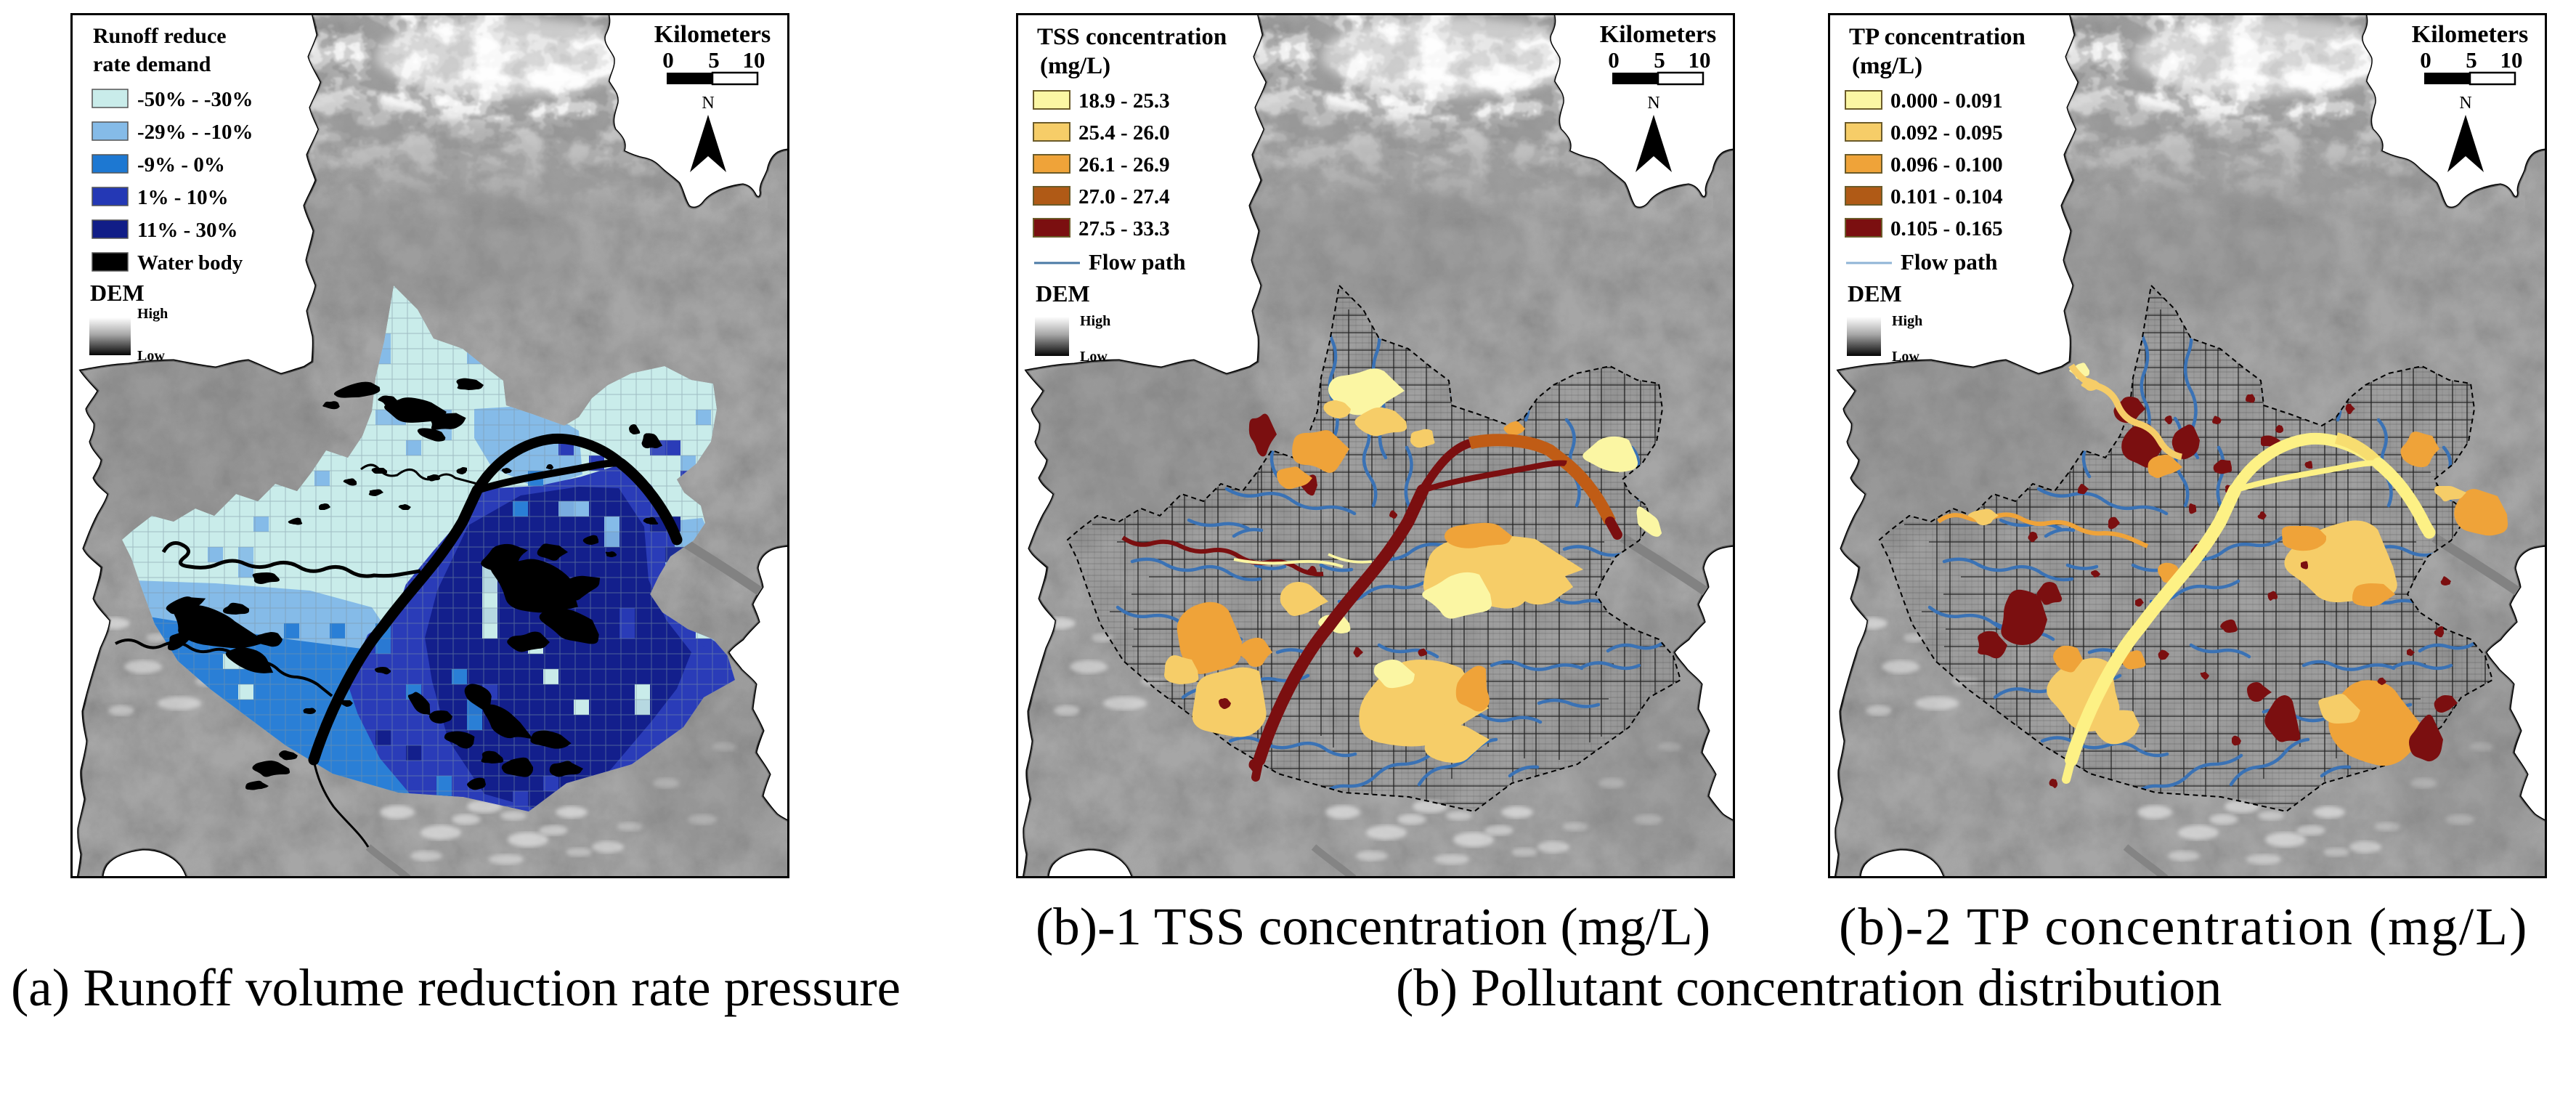 The height and width of the screenshot is (1102, 2576). Describe the element at coordinates (1937, 37) in the screenshot. I see `svg-text: TP concentration` at that location.